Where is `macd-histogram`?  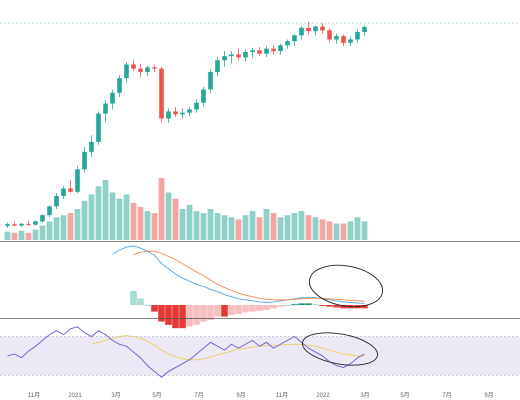
macd-histogram is located at coordinates (249, 309).